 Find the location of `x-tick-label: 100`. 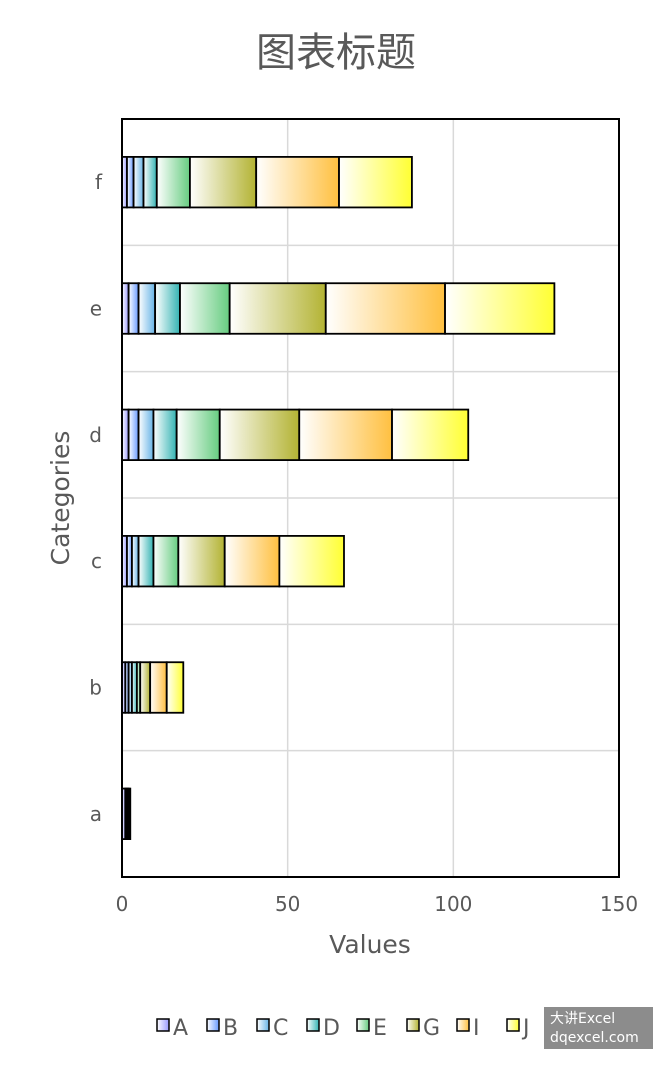

x-tick-label: 100 is located at coordinates (453, 904).